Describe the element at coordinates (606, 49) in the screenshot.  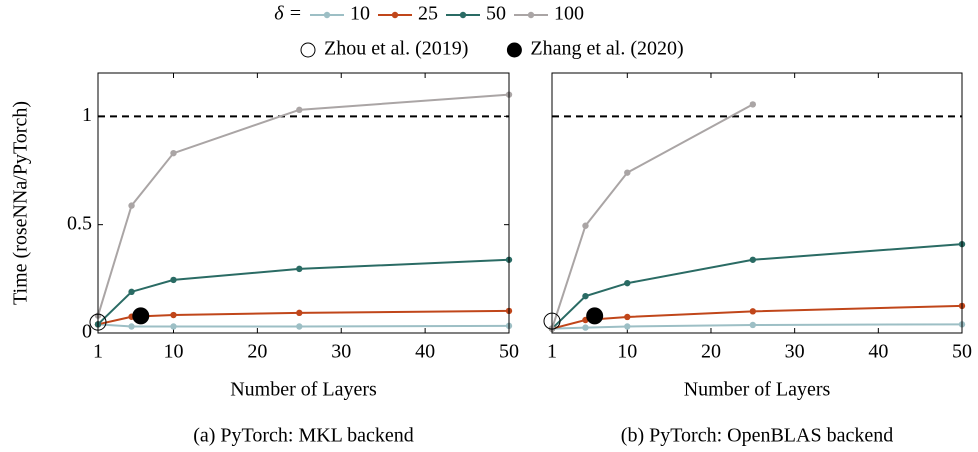
I see `legend-label: Zhang et al. (2020)` at that location.